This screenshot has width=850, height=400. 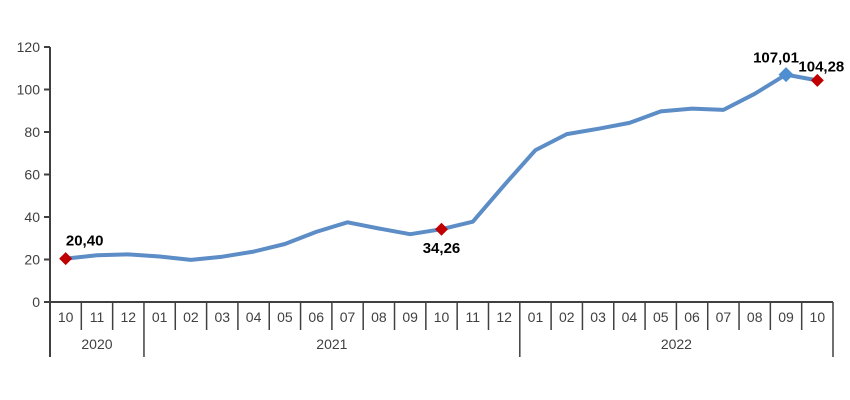 I want to click on y-axis-tick-label: 40, so click(x=32, y=217).